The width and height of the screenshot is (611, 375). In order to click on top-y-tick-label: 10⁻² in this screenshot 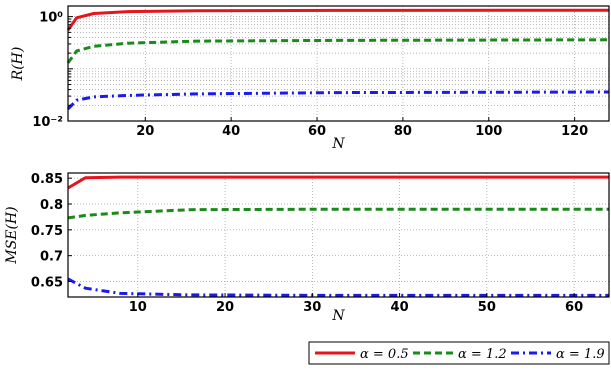, I will do `click(47, 122)`.